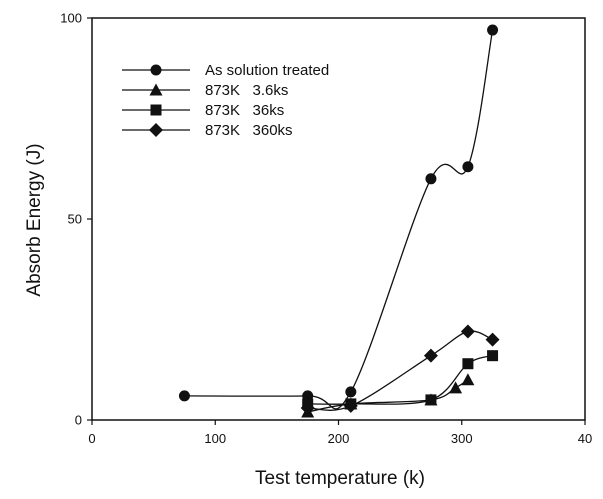  What do you see at coordinates (340, 478) in the screenshot?
I see `x-axis-title: Test temperature (k)` at bounding box center [340, 478].